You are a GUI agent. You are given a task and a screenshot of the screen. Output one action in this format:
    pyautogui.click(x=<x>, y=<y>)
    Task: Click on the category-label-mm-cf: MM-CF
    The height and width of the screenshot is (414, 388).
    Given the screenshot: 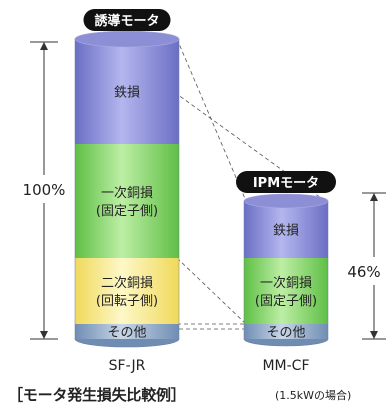 What is the action you would take?
    pyautogui.click(x=285, y=366)
    